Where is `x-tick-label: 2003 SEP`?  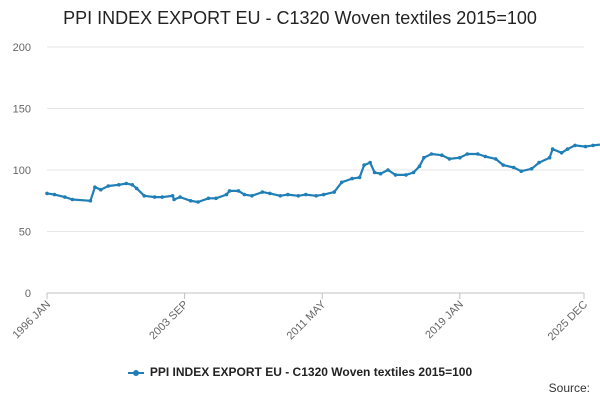 x-tick-label: 2003 SEP is located at coordinates (169, 321).